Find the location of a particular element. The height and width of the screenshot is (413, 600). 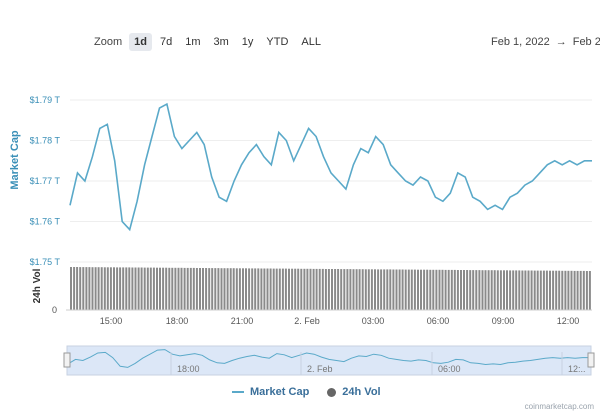

navigator-ticks: 18:00 2. Feb 06:00 12:.. is located at coordinates (378, 363).